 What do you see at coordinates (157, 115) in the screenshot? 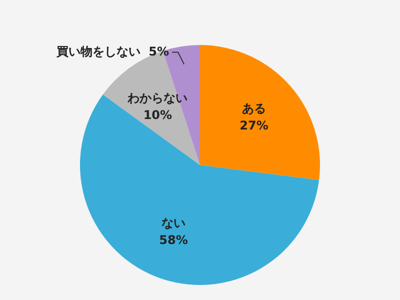
I see `data-label: 10%` at bounding box center [157, 115].